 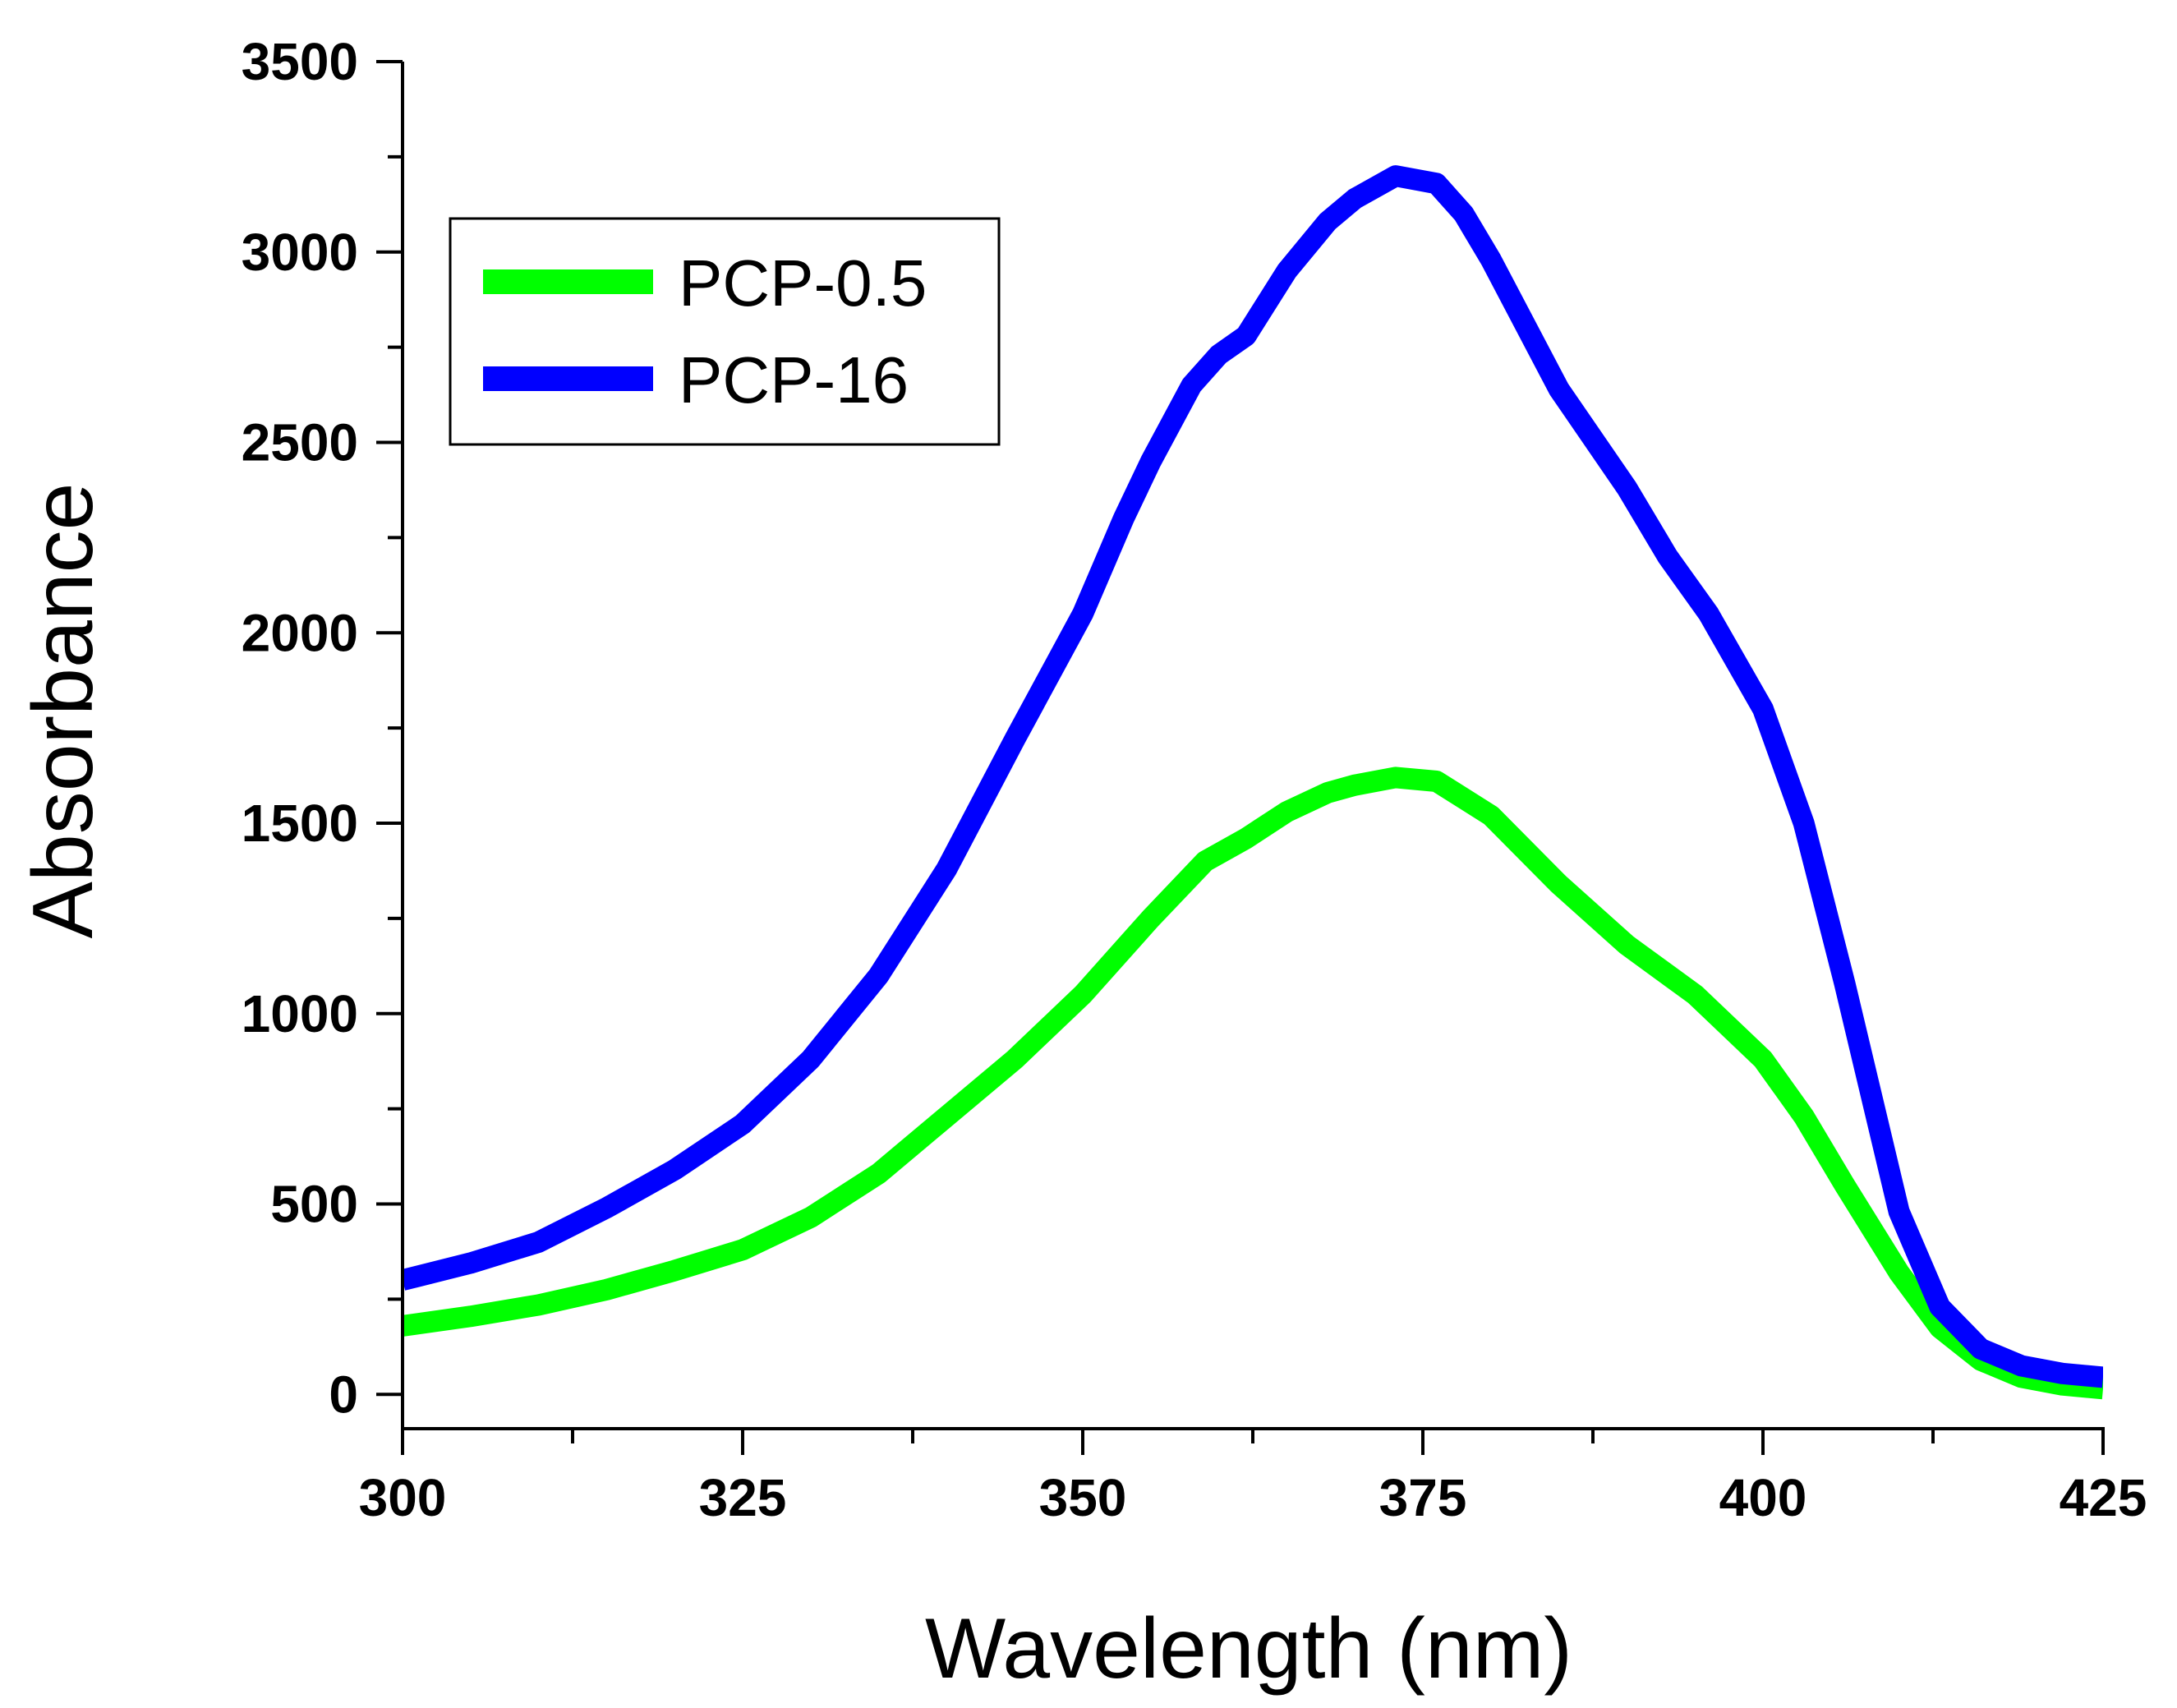 I want to click on legend-box, so click(x=725, y=331).